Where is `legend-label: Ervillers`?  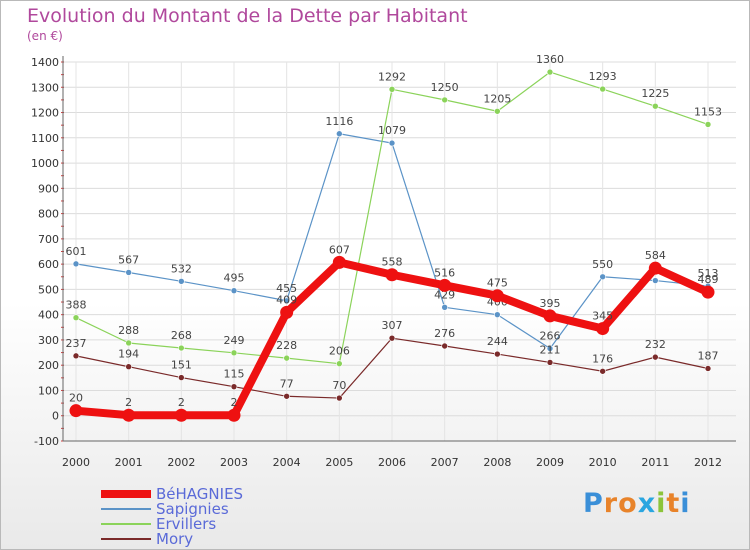 legend-label: Ervillers is located at coordinates (186, 524).